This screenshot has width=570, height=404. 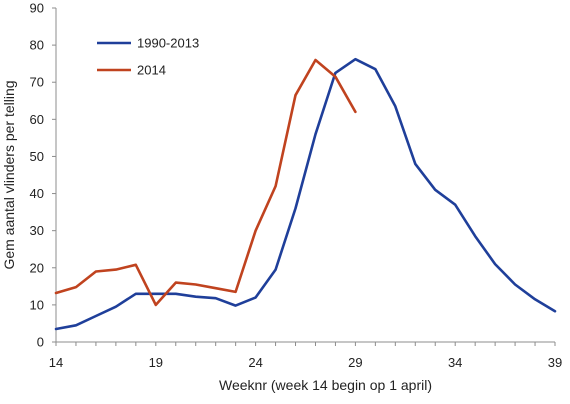 I want to click on y-tick-label: 60, so click(x=37, y=119).